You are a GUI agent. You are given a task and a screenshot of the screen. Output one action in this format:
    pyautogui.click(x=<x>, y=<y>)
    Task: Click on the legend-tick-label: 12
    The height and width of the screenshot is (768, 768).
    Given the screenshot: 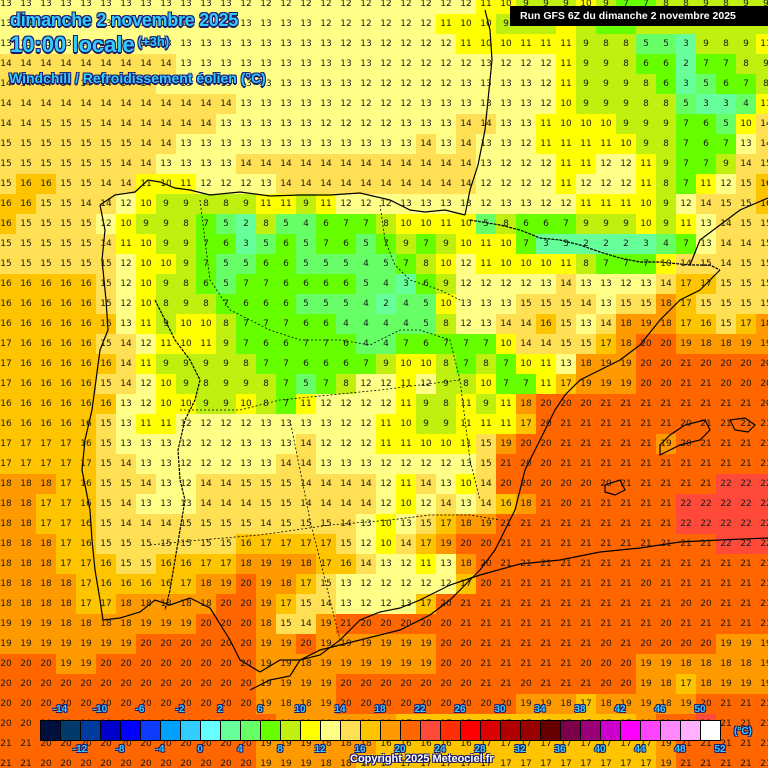 What is the action you would take?
    pyautogui.click(x=320, y=749)
    